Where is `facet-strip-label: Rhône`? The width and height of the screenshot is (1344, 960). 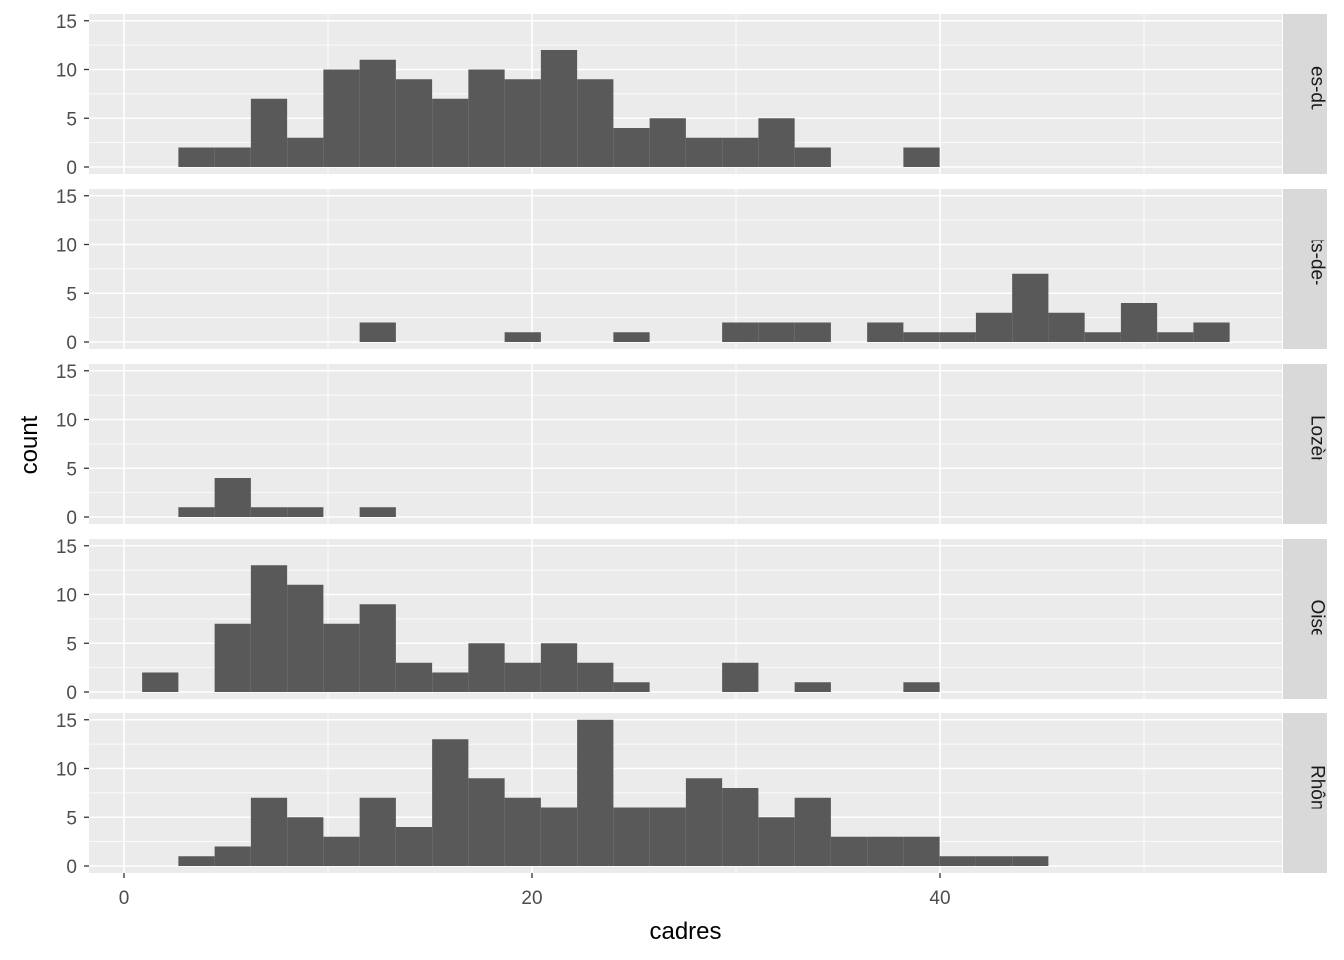 facet-strip-label: Rhône is located at coordinates (1317, 793).